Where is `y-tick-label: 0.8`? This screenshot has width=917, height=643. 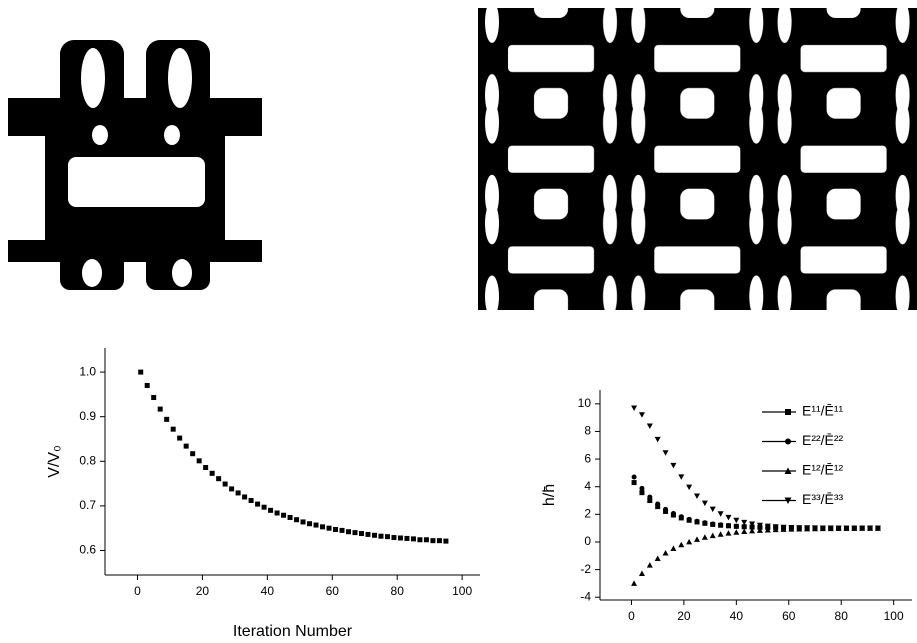 y-tick-label: 0.8 is located at coordinates (87, 460).